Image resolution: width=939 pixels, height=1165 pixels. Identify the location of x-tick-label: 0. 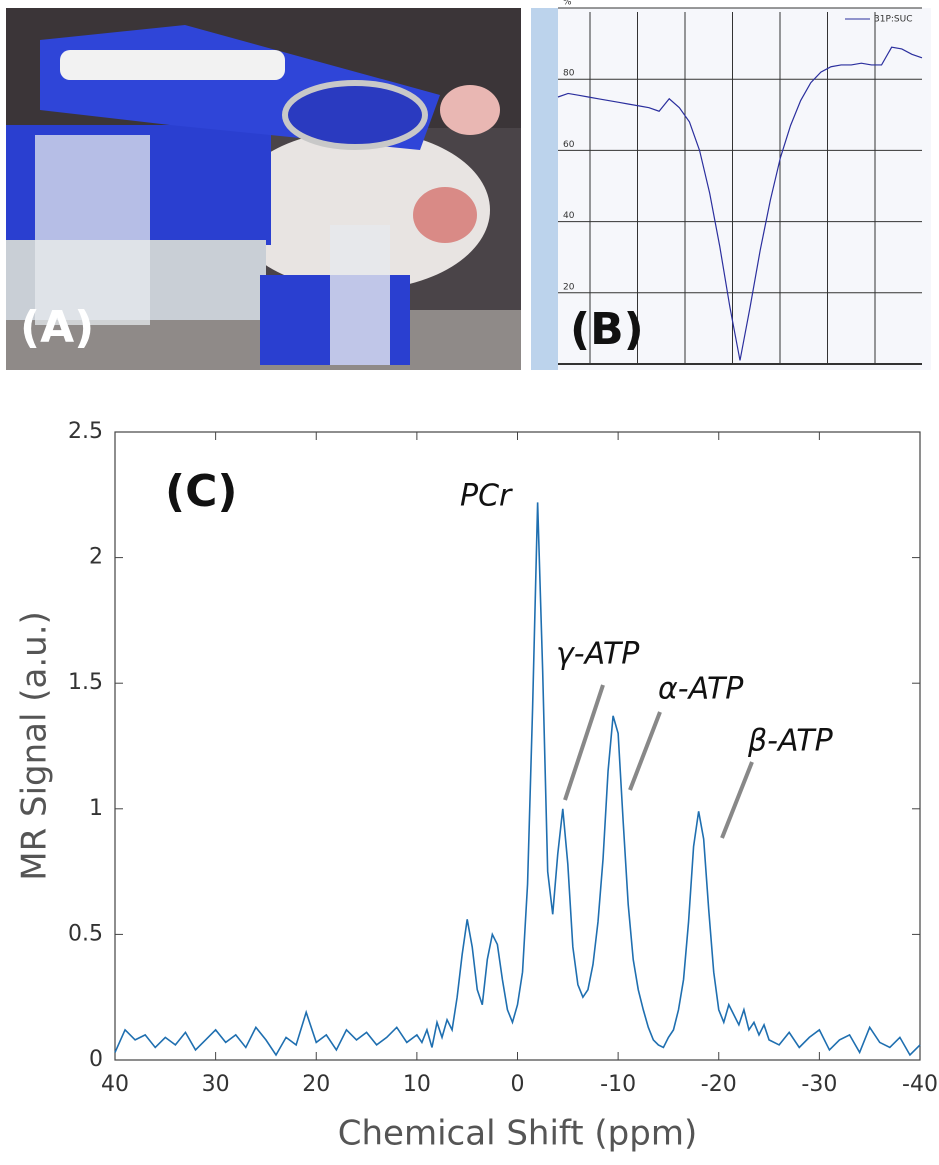
(518, 1084).